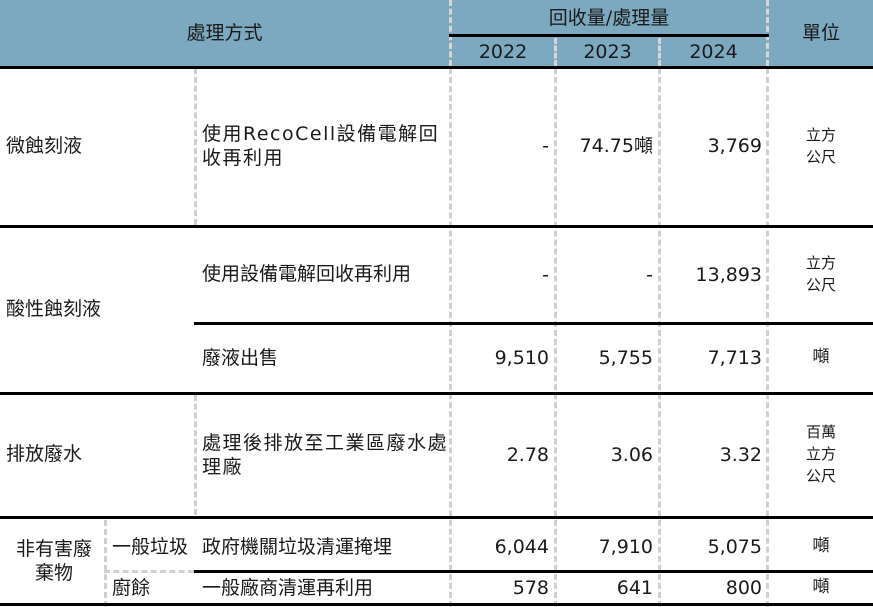 The width and height of the screenshot is (873, 607). I want to click on header-year-2023: 2023, so click(607, 52).